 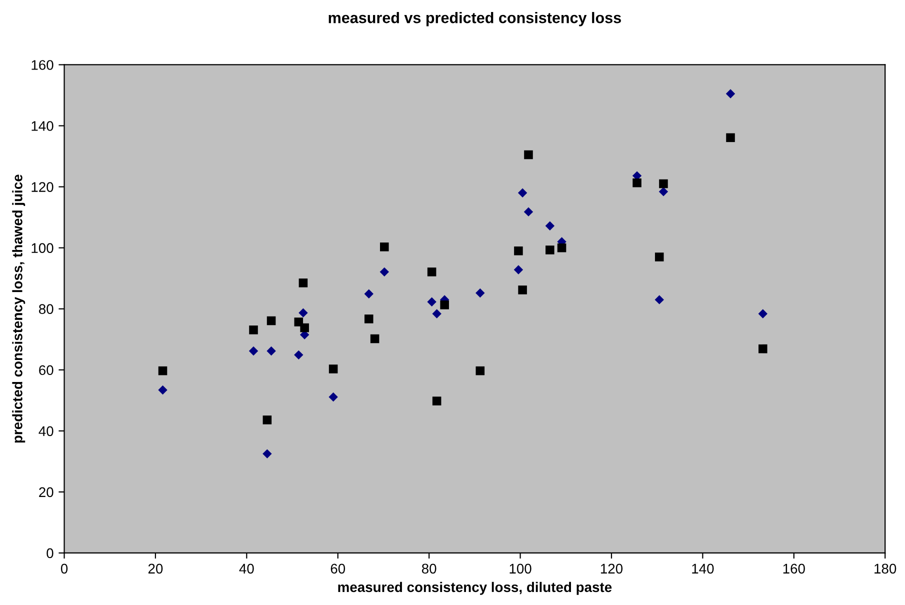 What do you see at coordinates (246, 569) in the screenshot?
I see `x-tick-label: 40` at bounding box center [246, 569].